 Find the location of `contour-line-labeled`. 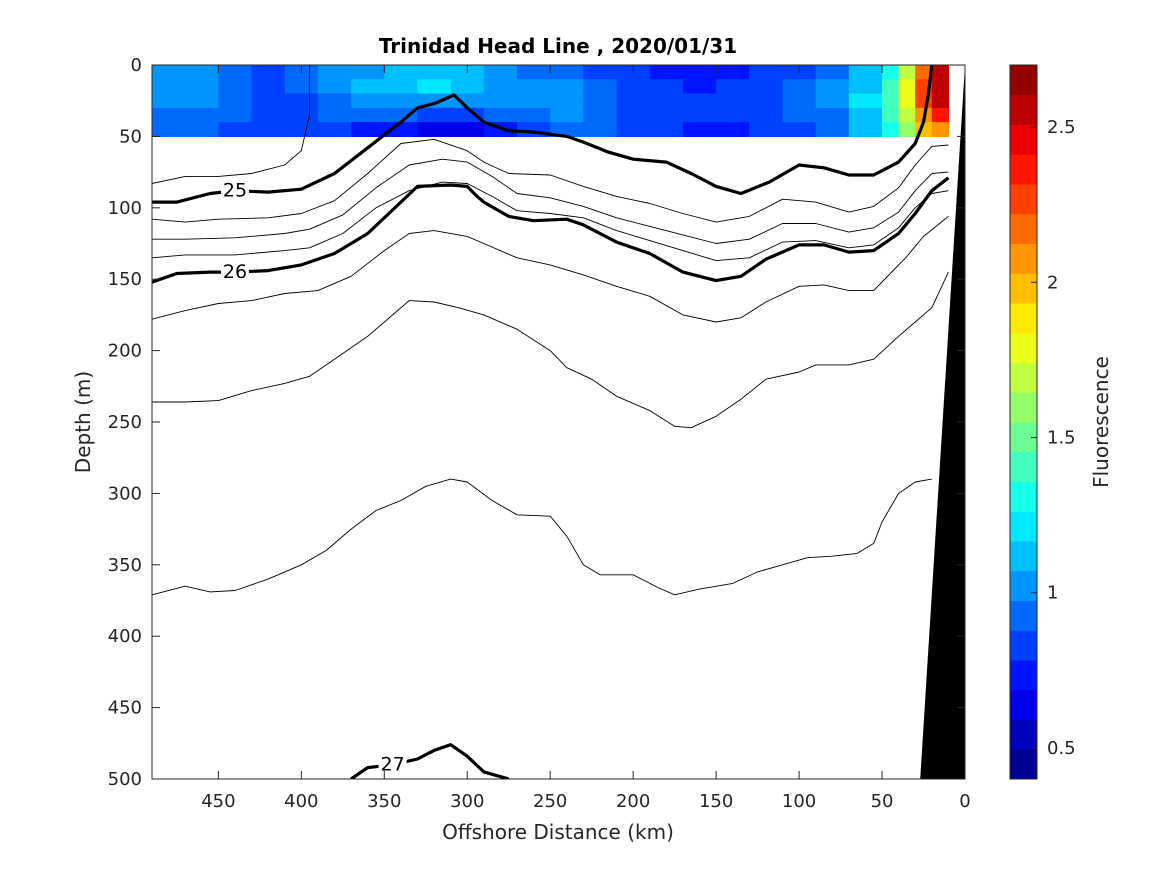

contour-line-labeled is located at coordinates (551, 230).